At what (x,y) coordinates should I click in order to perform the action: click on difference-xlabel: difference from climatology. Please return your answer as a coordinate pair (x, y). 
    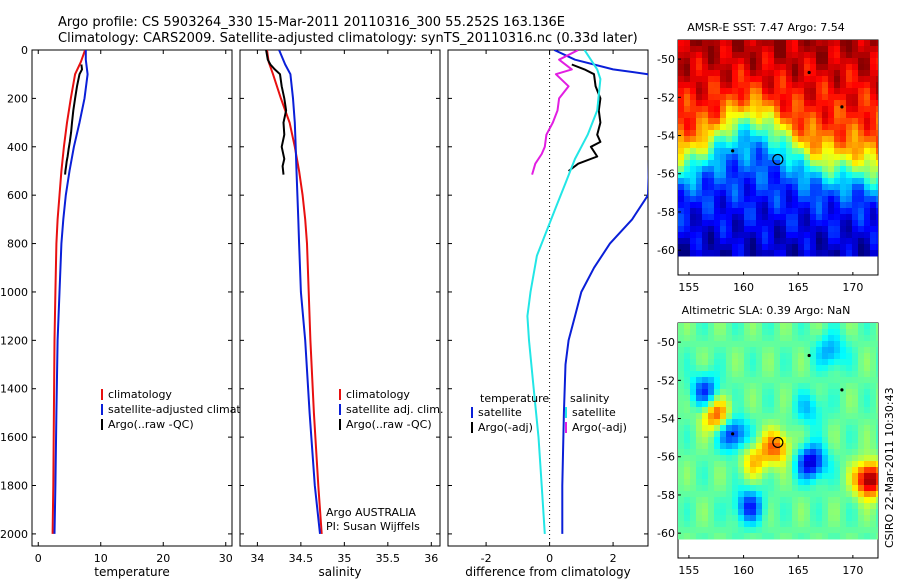
    Looking at the image, I should click on (548, 572).